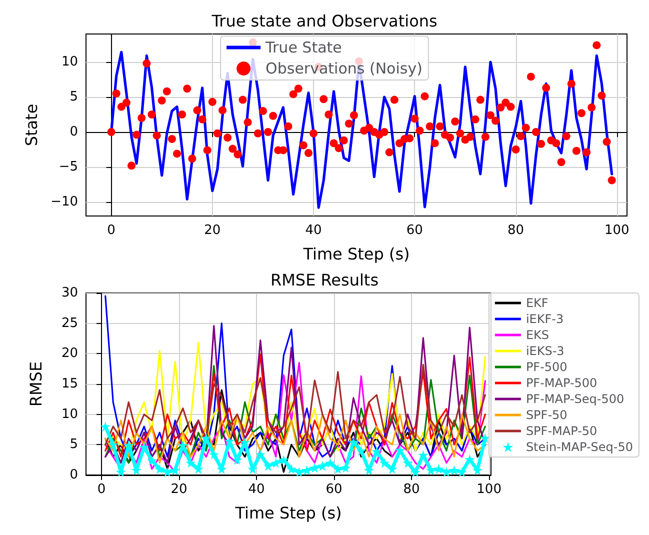 The width and height of the screenshot is (649, 535). Describe the element at coordinates (547, 415) in the screenshot. I see `legend-label: SPF-50` at that location.